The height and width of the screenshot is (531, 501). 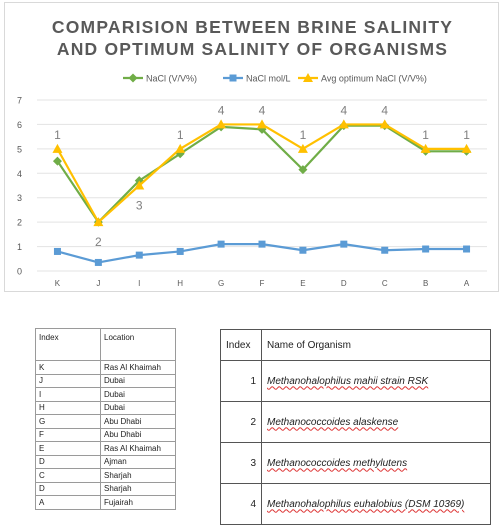 I want to click on location-table-row: A Fujairah, so click(x=105, y=502).